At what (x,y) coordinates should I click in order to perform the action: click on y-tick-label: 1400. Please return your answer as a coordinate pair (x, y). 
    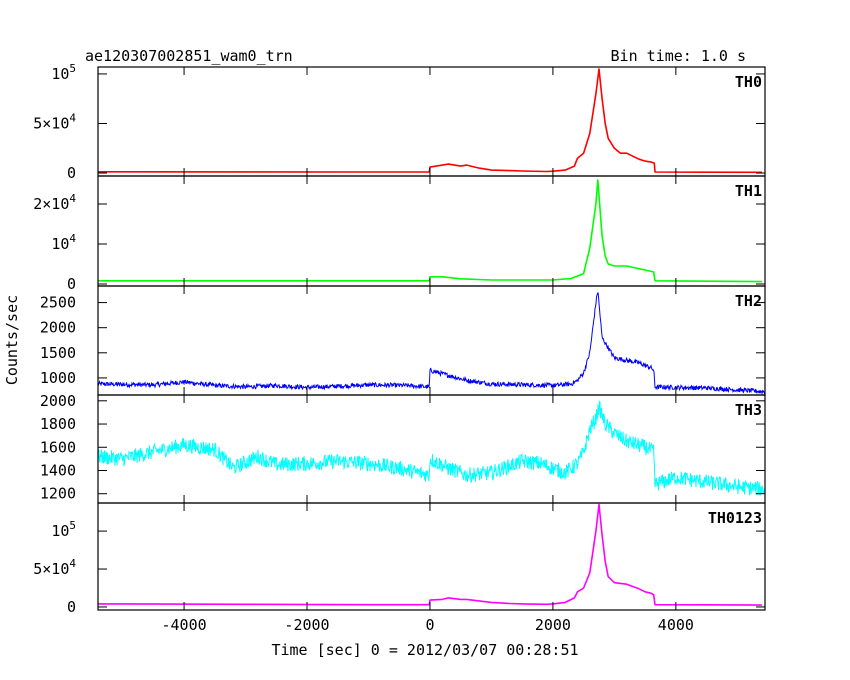
    Looking at the image, I should click on (58, 470).